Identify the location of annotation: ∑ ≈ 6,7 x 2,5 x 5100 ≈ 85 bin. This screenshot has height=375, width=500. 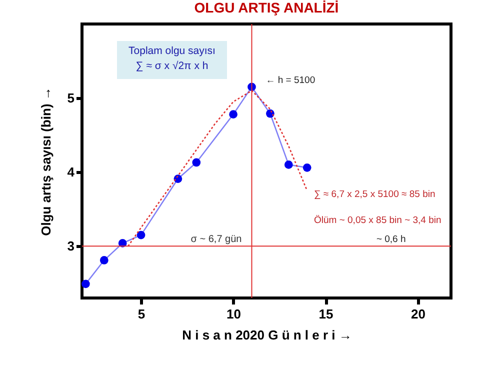
(375, 194).